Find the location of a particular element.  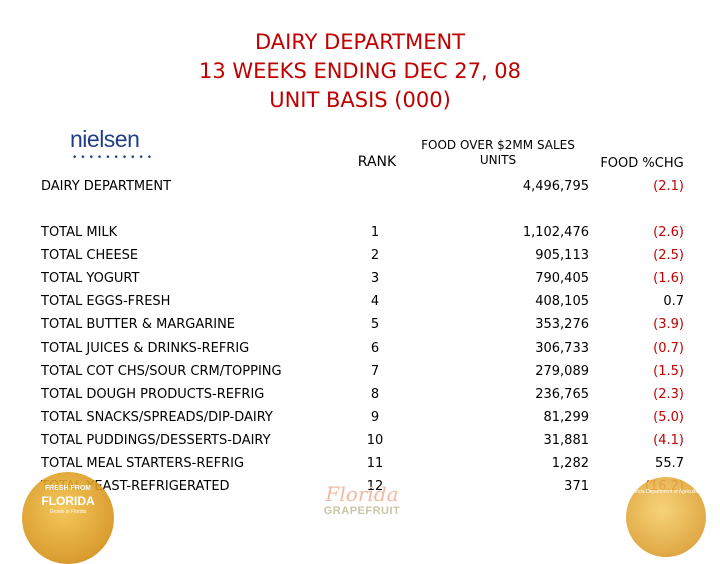

badge-left-line-3: Grown in Florida is located at coordinates (68, 512).